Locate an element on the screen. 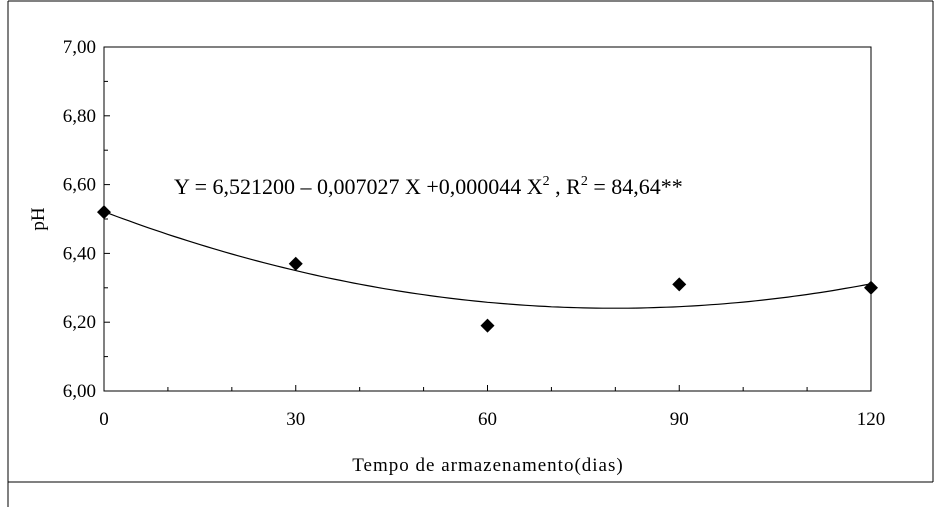 The width and height of the screenshot is (934, 507). x-axis-tick-labels: 0 30 60 90 120 is located at coordinates (492, 419).